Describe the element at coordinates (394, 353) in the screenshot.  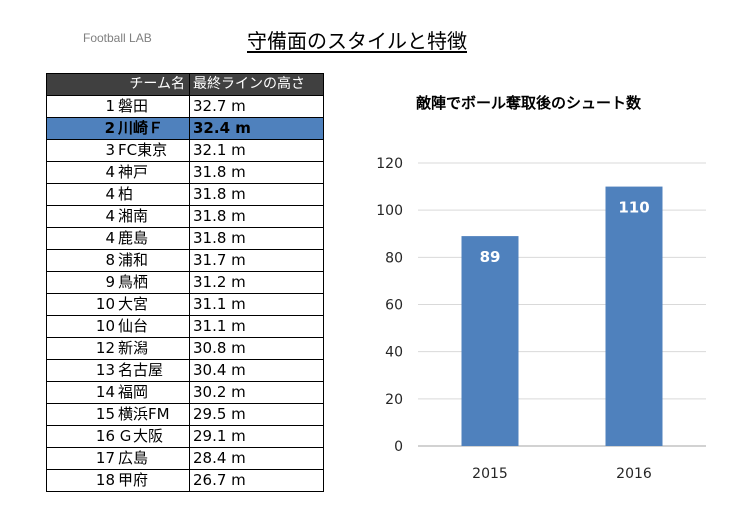
I see `y-tick-label: 40` at that location.